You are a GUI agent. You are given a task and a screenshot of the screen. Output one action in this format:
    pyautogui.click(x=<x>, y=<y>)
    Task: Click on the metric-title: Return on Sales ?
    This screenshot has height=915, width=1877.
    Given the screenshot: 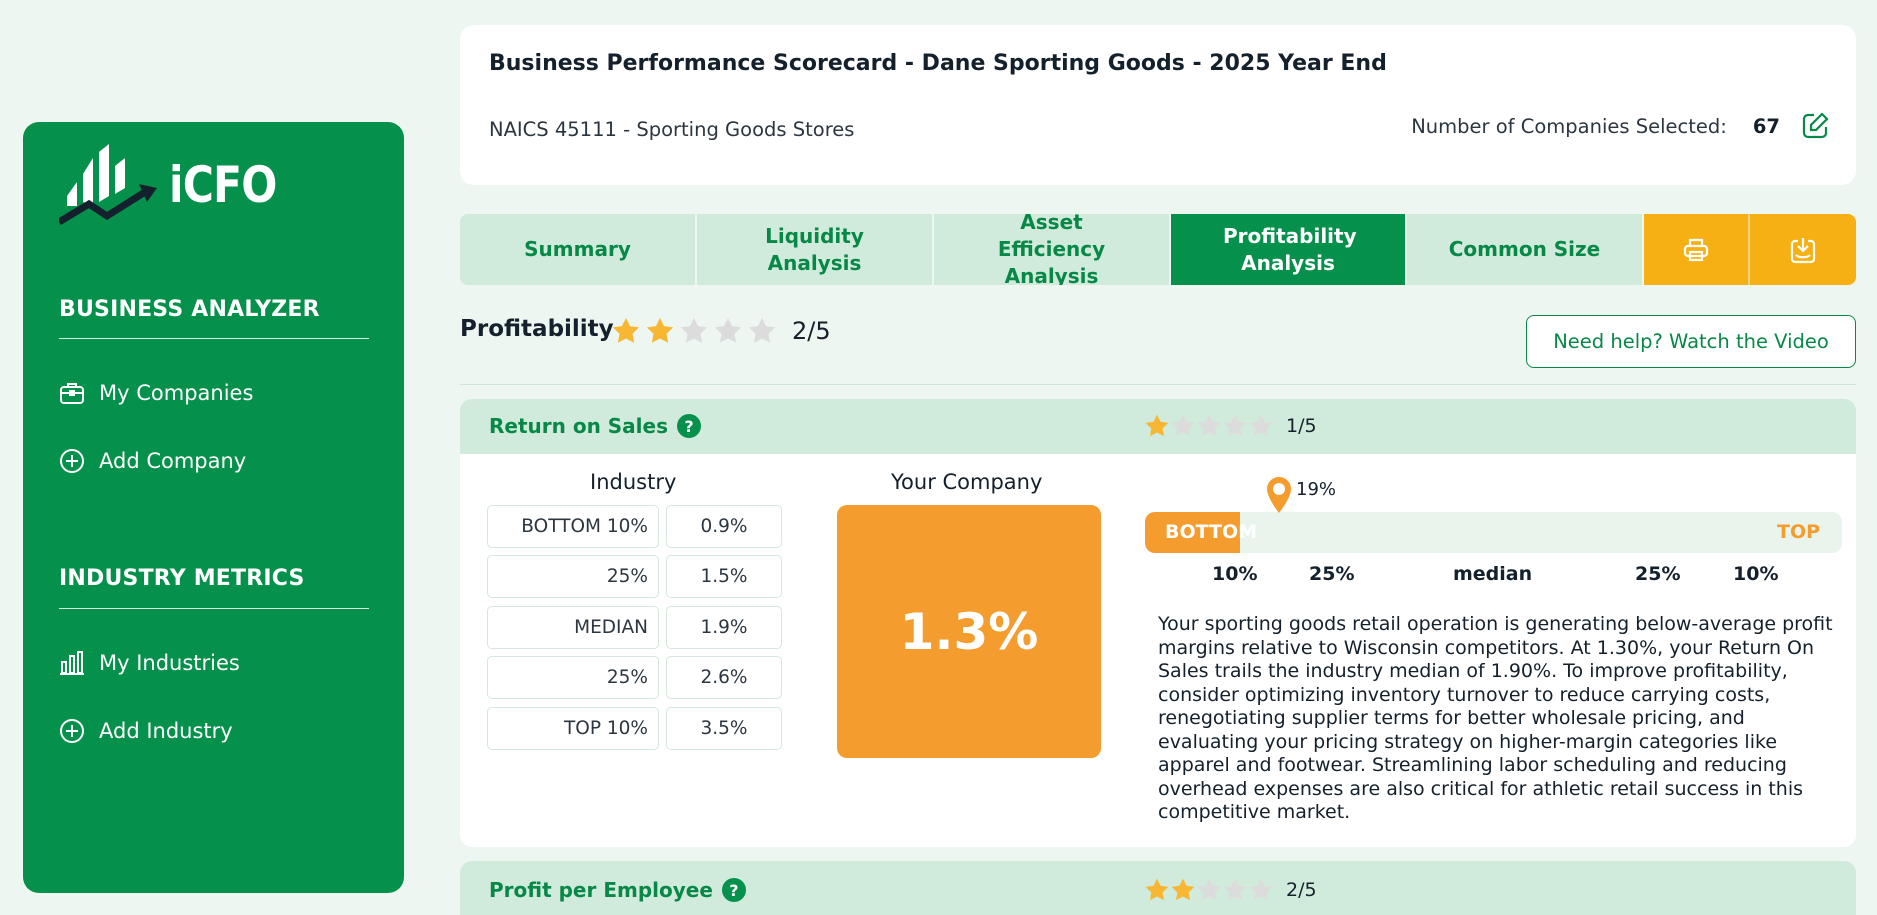 What is the action you would take?
    pyautogui.click(x=595, y=426)
    